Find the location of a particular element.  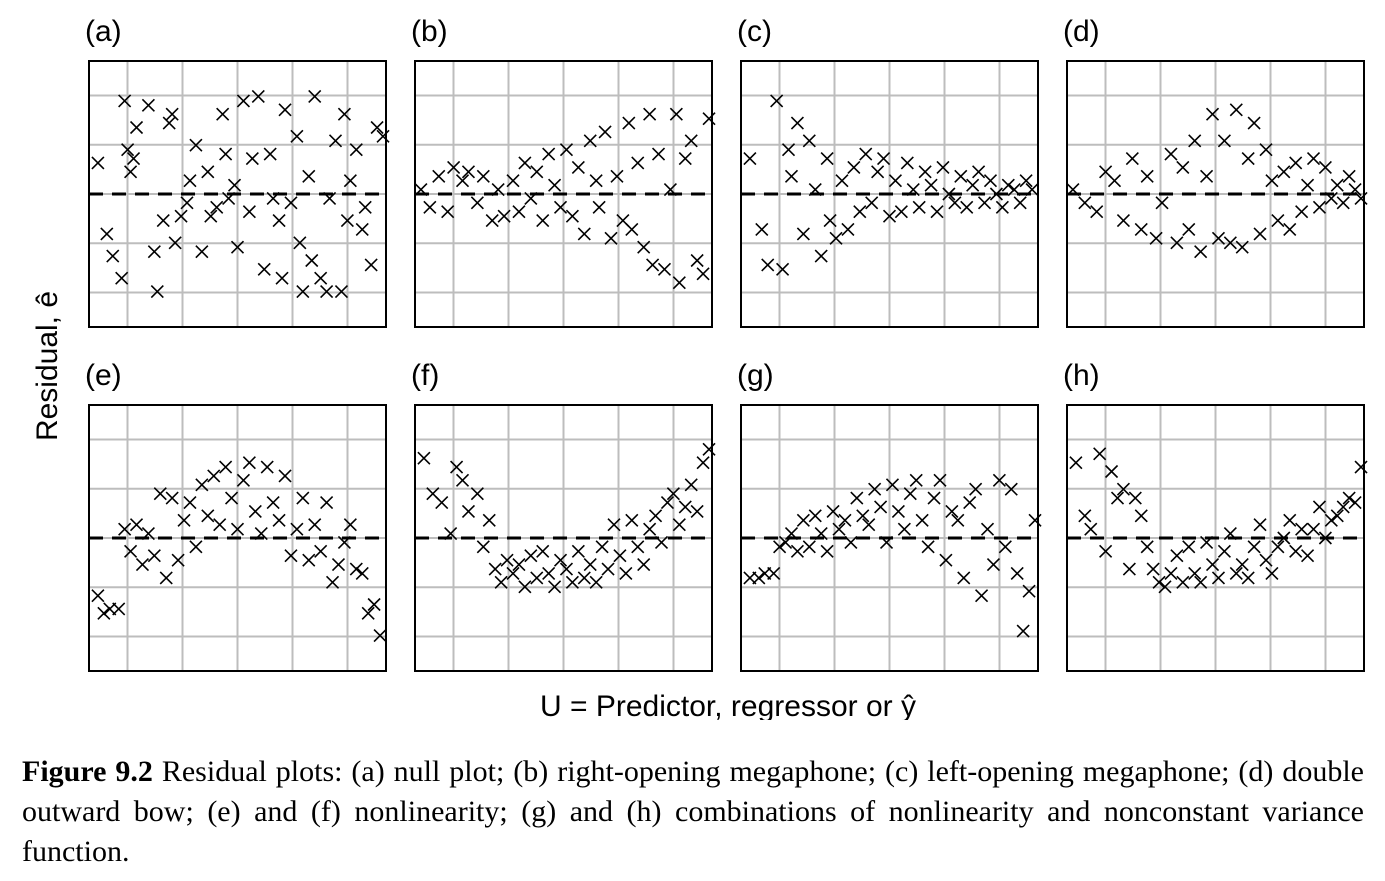

panel-label: (e) is located at coordinates (103, 375).